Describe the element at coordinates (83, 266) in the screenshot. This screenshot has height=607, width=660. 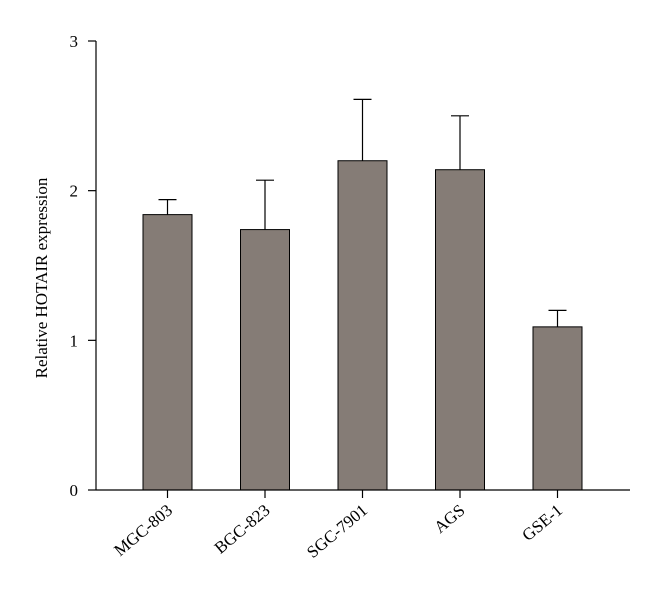
I see `y-ticks-group: 0 1 2 3` at that location.